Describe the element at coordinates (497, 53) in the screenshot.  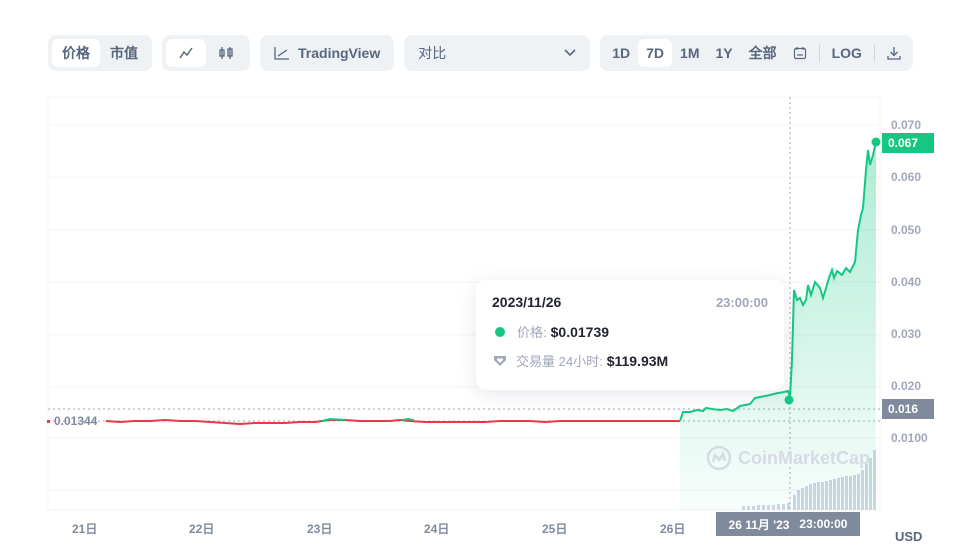
I see `compare-dropdown: 对比` at that location.